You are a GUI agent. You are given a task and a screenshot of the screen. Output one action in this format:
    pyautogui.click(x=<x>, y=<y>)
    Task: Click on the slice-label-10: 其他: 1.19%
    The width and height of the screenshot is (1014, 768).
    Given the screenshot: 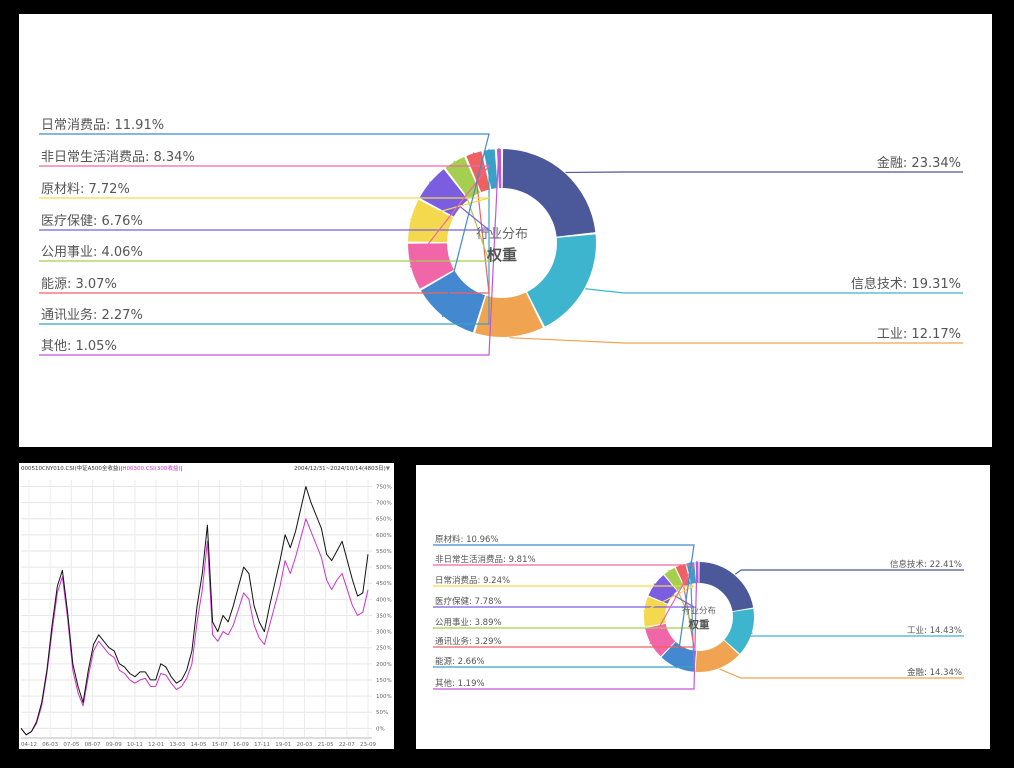 What is the action you would take?
    pyautogui.click(x=460, y=683)
    